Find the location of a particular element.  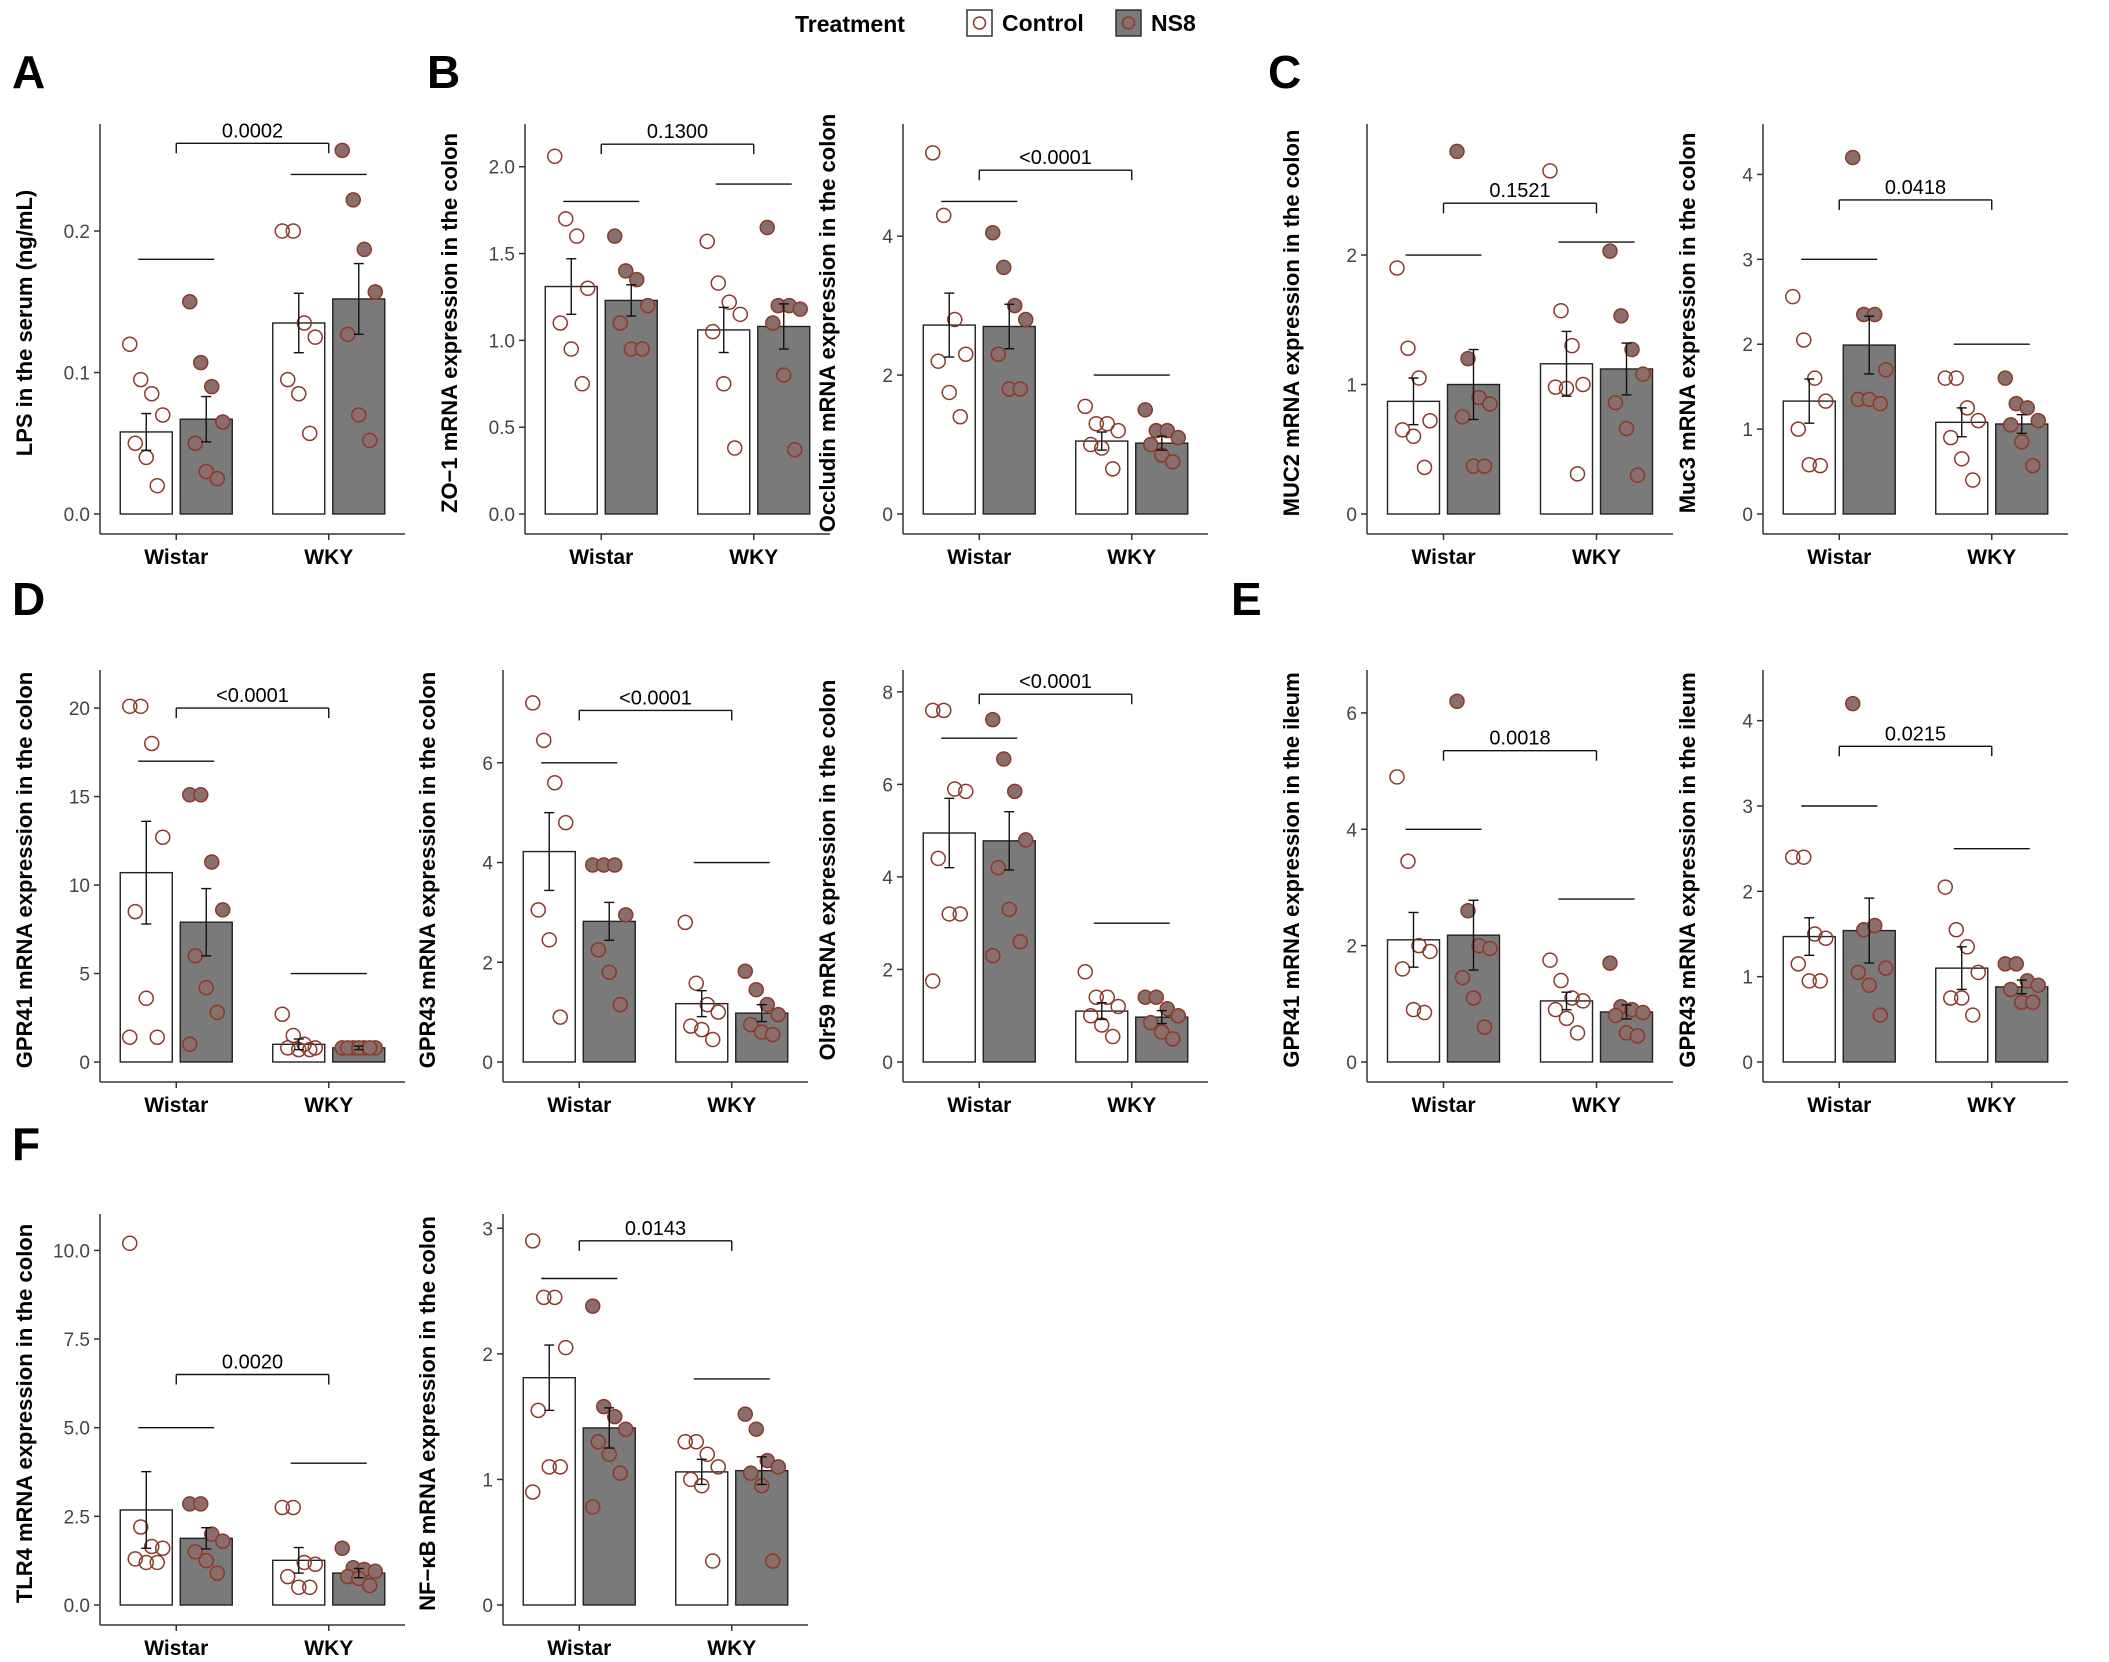

y-tick-label: 2.5 is located at coordinates (77, 1517).